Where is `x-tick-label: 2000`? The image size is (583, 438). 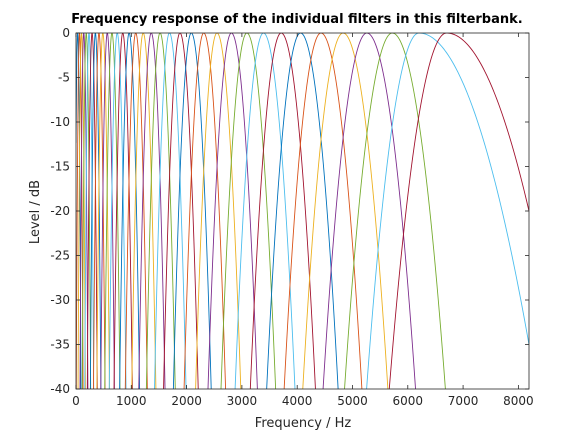
x-tick-label: 2000 is located at coordinates (186, 401).